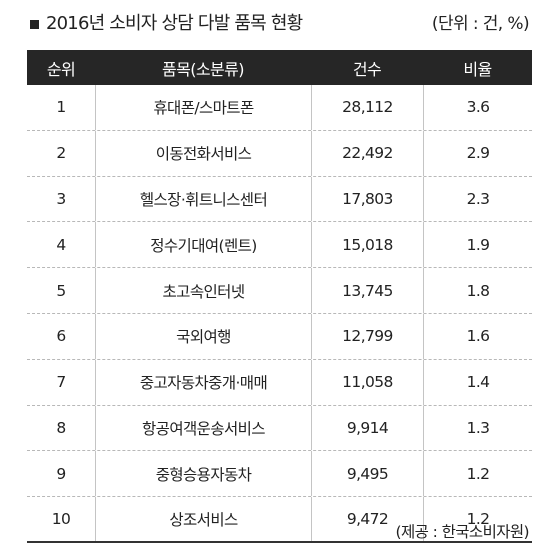  I want to click on ratio-cell: 1.9, so click(477, 245).